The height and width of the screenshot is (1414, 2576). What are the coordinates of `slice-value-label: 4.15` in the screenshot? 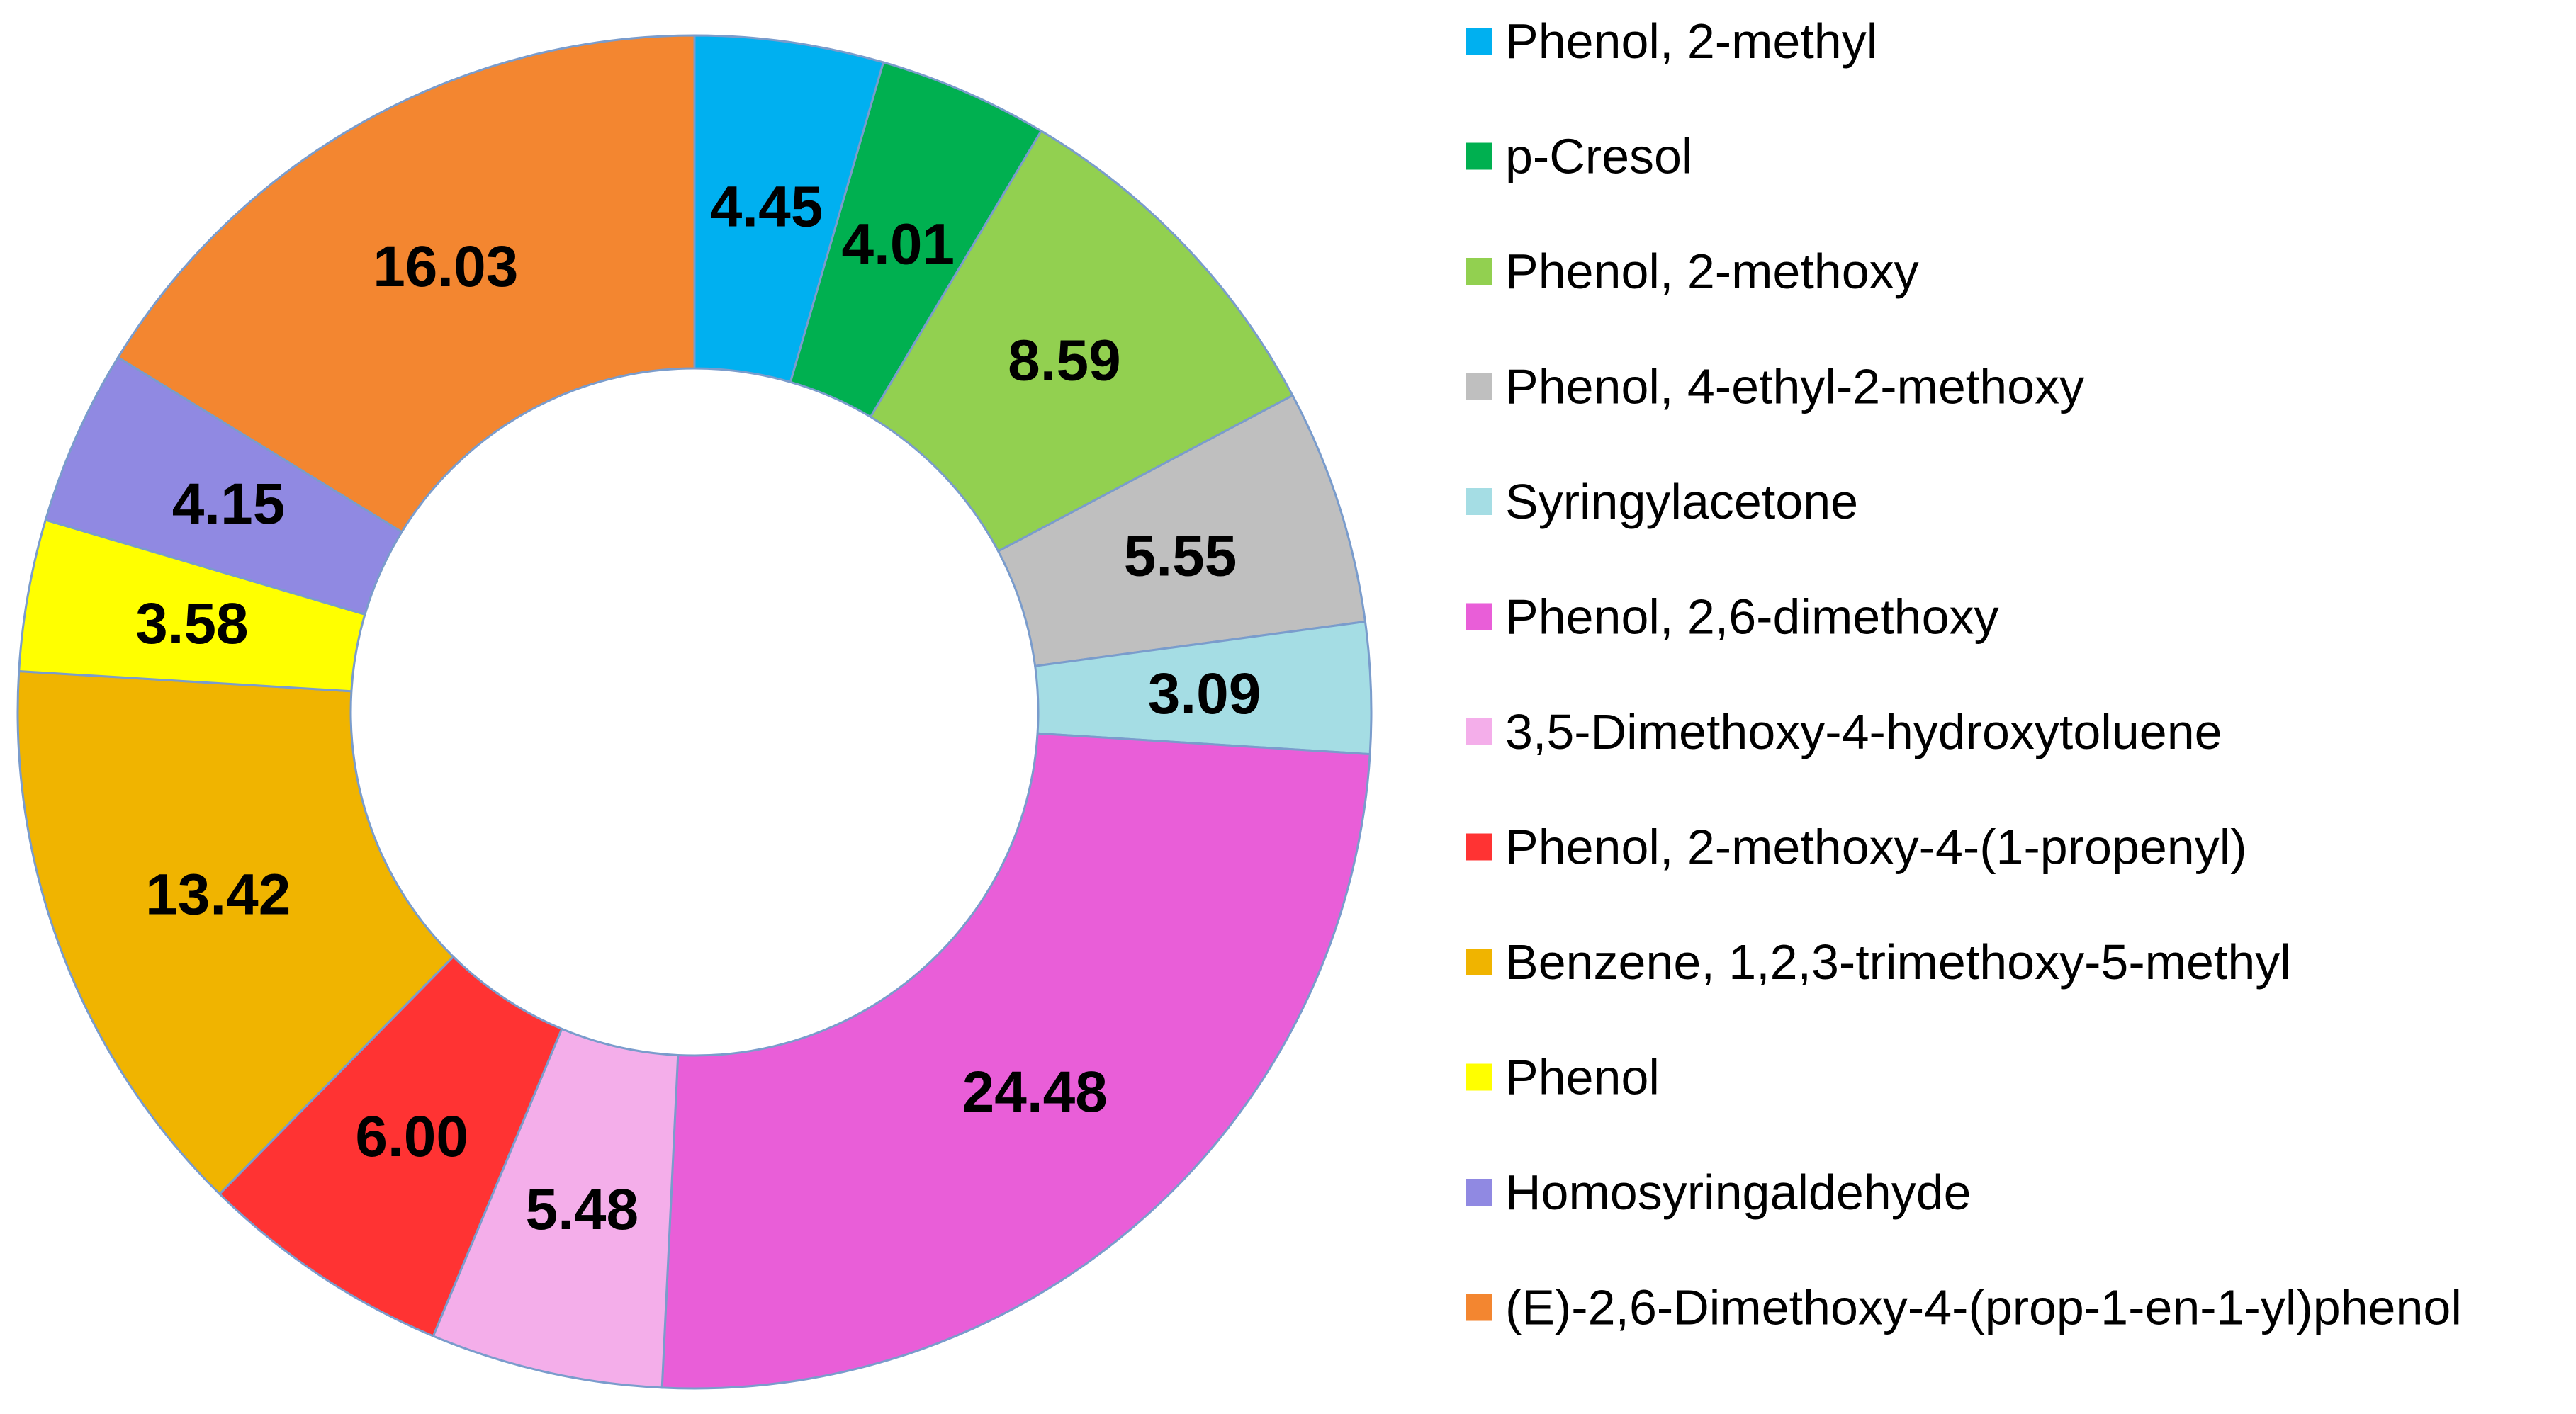 It's located at (229, 504).